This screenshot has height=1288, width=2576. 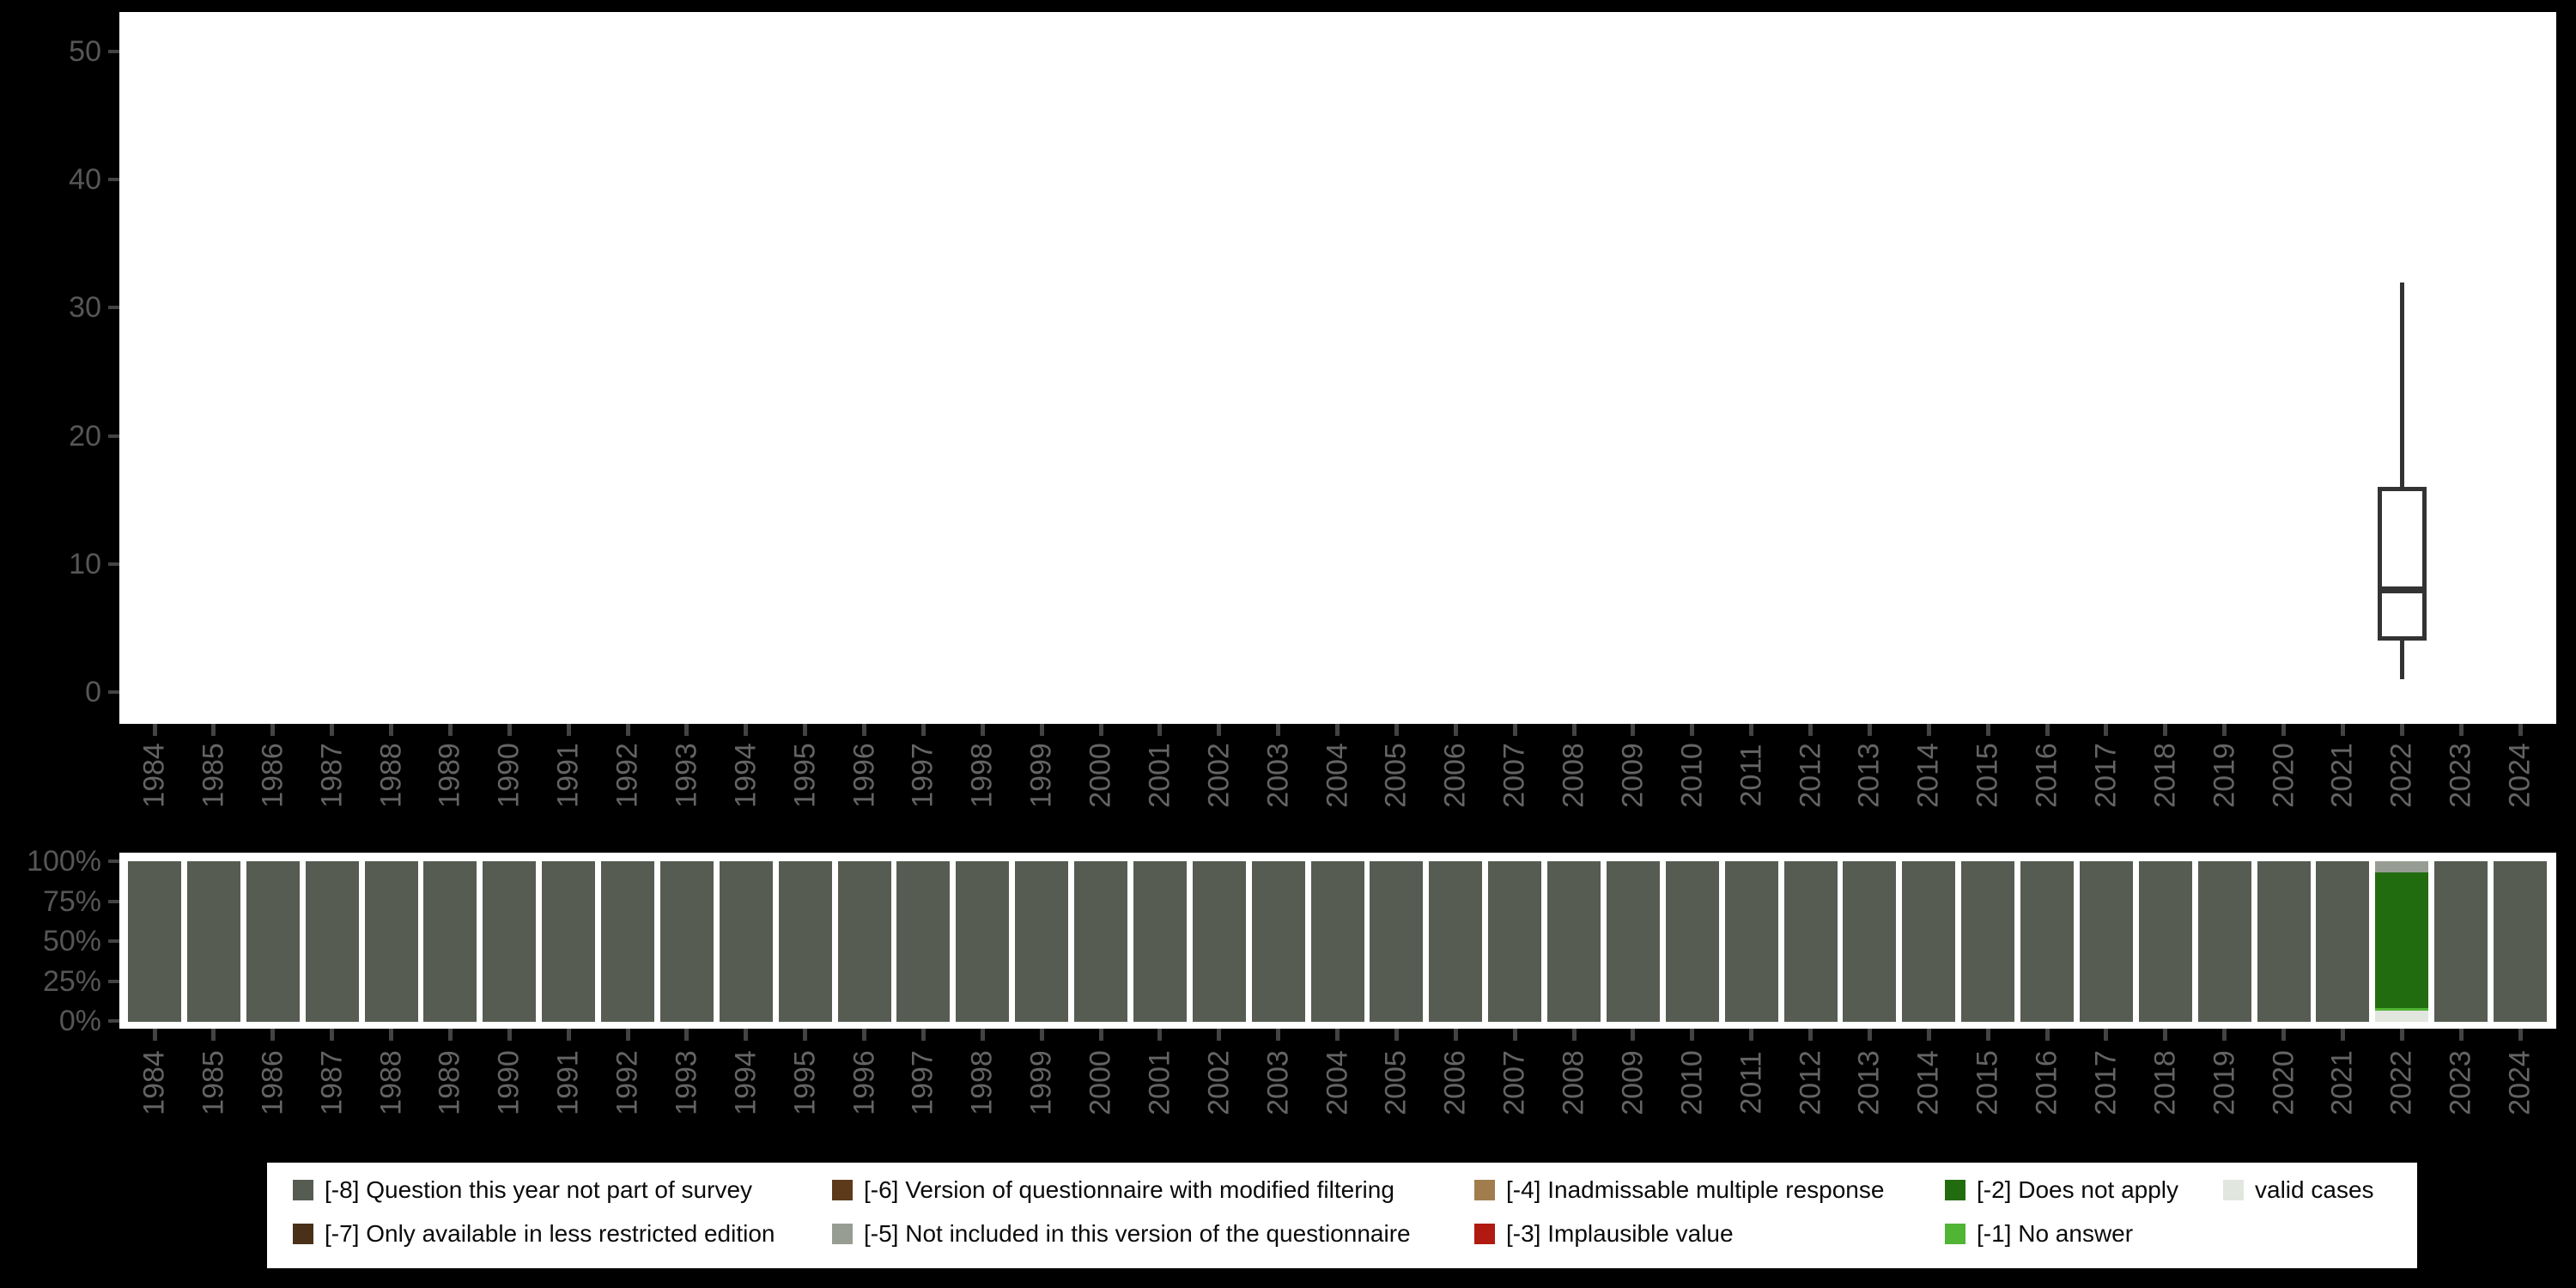 I want to click on x-tick-label-bottom-2010: 2010, so click(x=1692, y=1082).